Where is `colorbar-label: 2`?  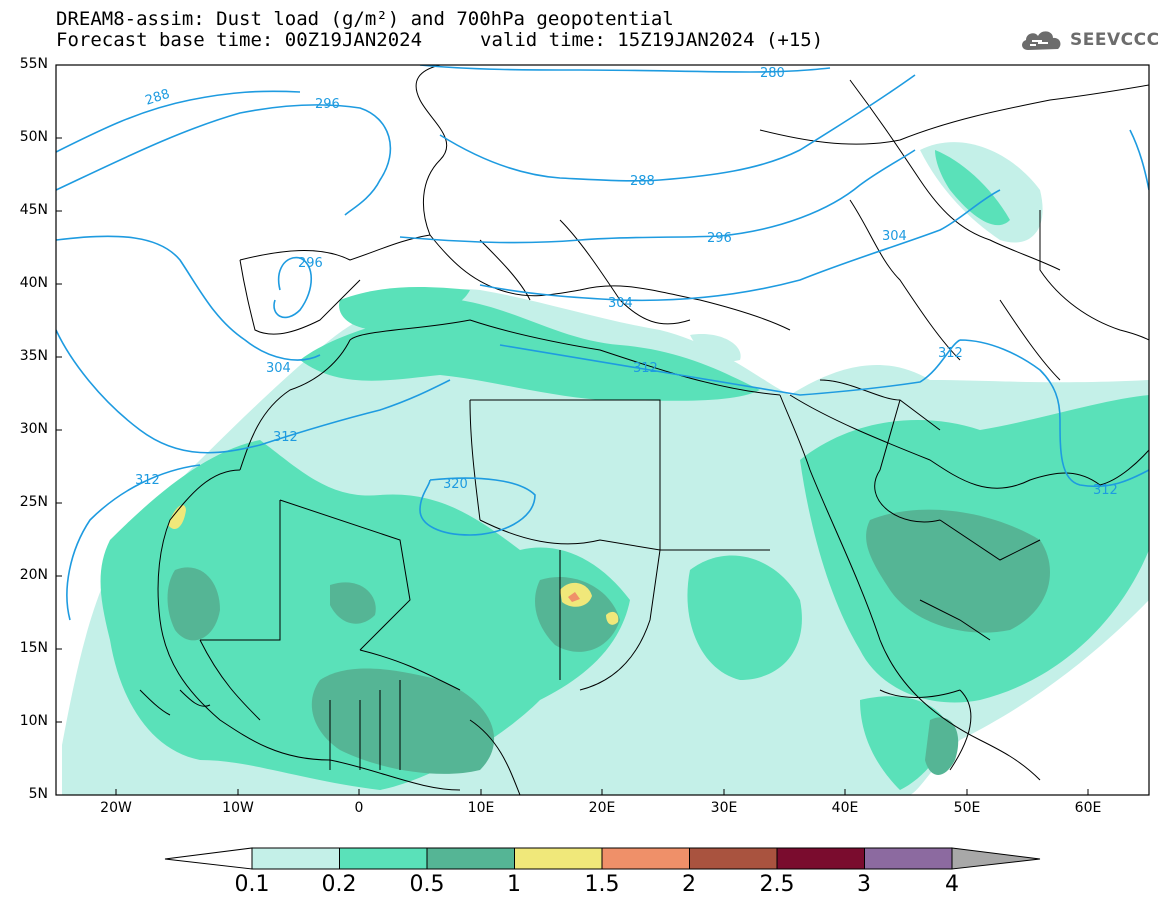
colorbar-label: 2 is located at coordinates (689, 884).